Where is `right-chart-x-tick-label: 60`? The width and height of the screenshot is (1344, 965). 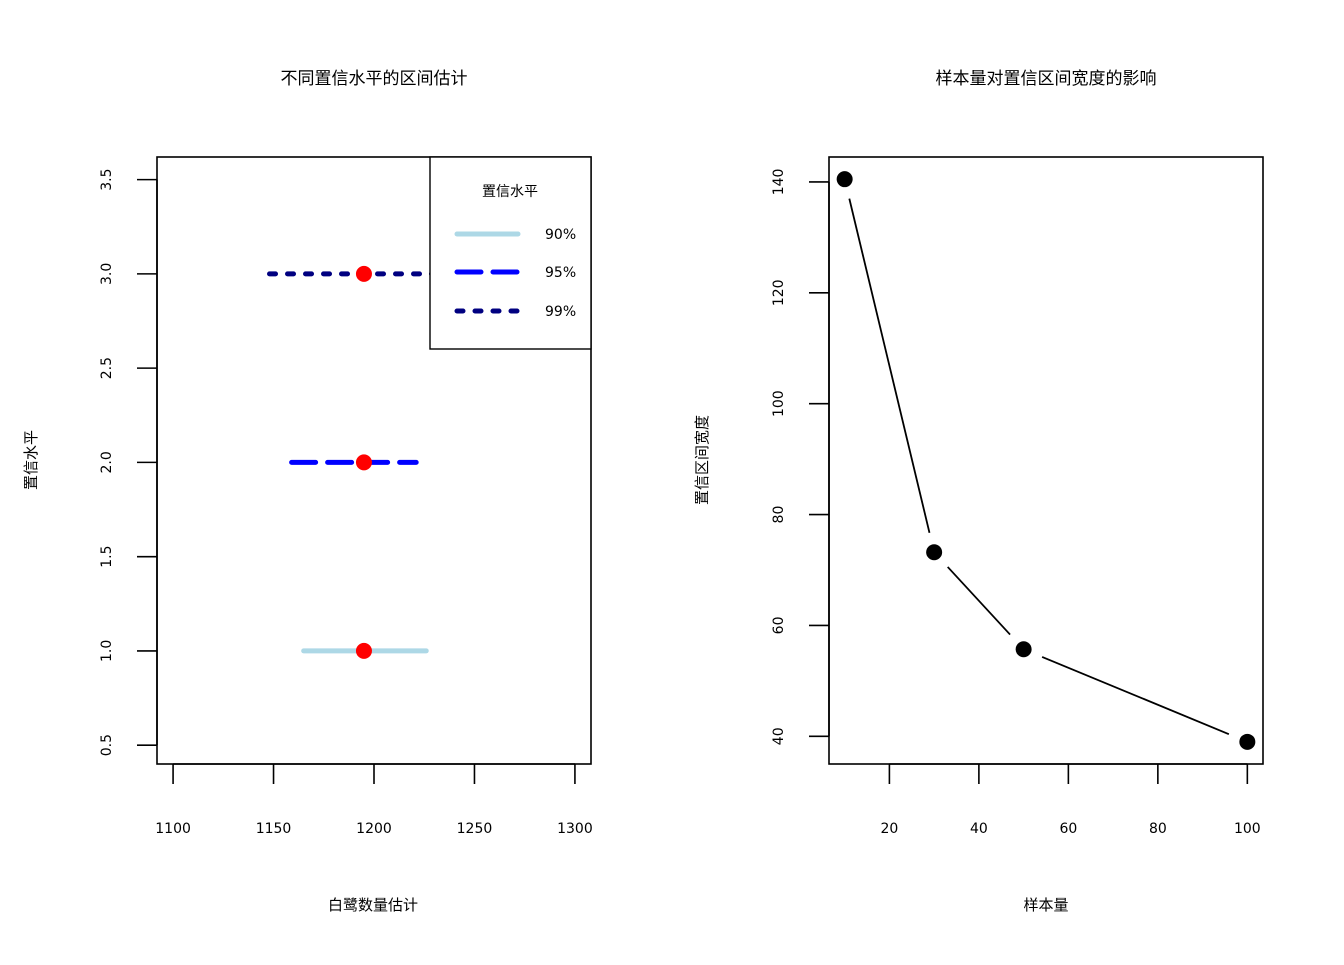
right-chart-x-tick-label: 60 is located at coordinates (1068, 829).